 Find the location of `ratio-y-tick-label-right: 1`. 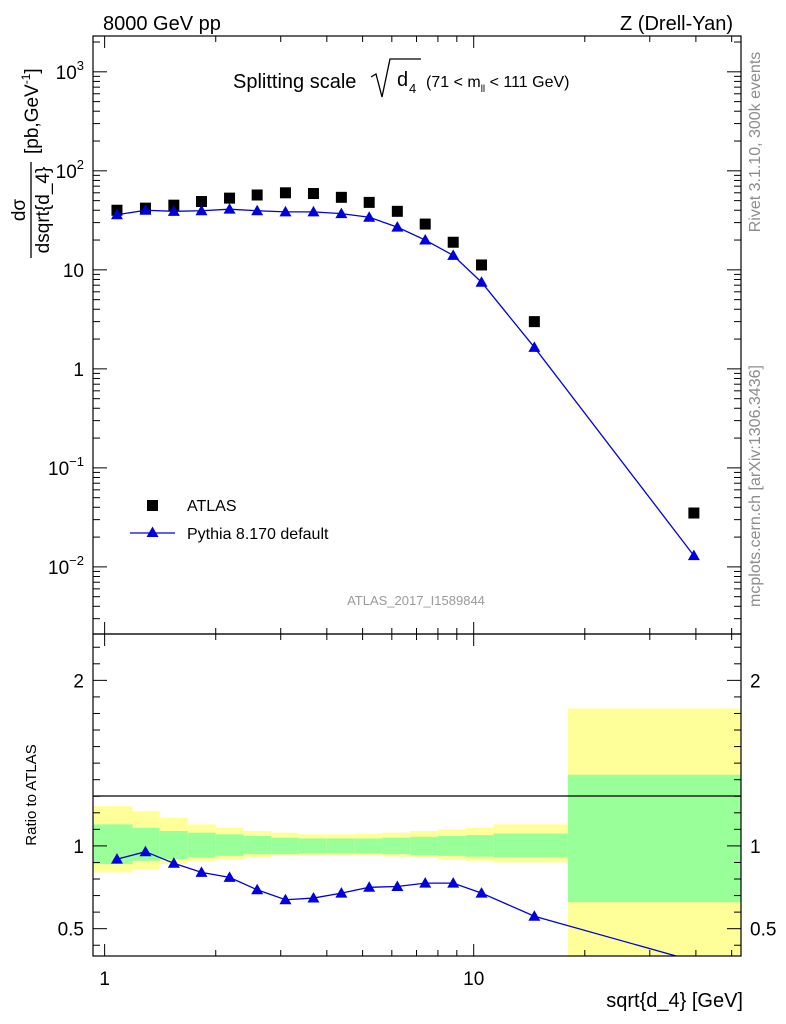

ratio-y-tick-label-right: 1 is located at coordinates (755, 847).